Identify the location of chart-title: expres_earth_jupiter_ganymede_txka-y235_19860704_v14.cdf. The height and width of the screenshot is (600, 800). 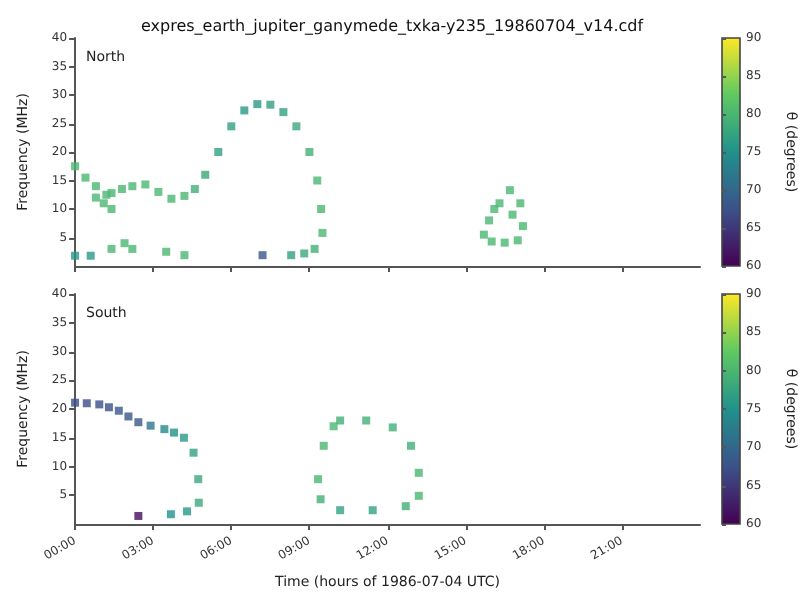
(392, 26).